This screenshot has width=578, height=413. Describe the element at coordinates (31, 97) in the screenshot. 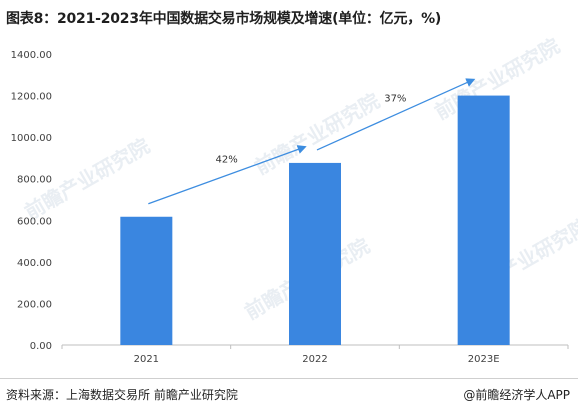

I see `y-tick-label: 1200.00` at that location.